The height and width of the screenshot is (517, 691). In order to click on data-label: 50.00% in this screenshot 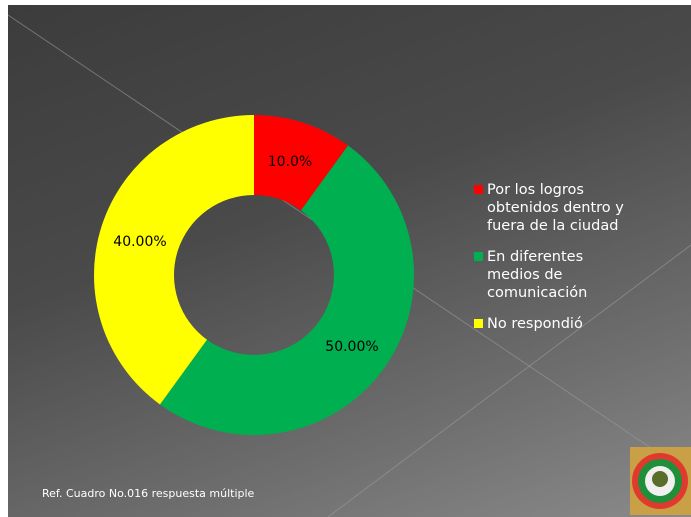, I will do `click(351, 347)`.